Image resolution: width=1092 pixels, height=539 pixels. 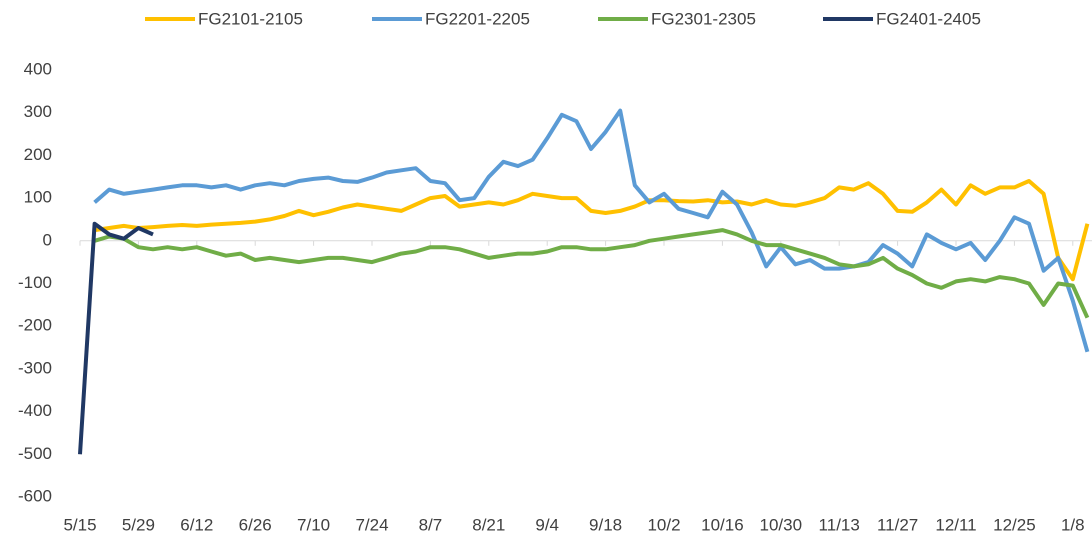 What do you see at coordinates (928, 18) in the screenshot?
I see `legend-label: FG2401-2405` at bounding box center [928, 18].